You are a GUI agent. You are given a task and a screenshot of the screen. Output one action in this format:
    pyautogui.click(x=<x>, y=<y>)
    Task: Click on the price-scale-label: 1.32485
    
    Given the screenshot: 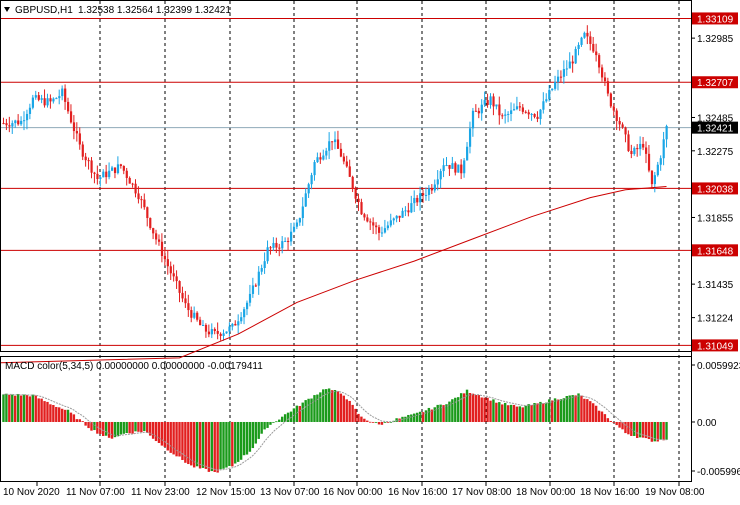 What is the action you would take?
    pyautogui.click(x=715, y=118)
    